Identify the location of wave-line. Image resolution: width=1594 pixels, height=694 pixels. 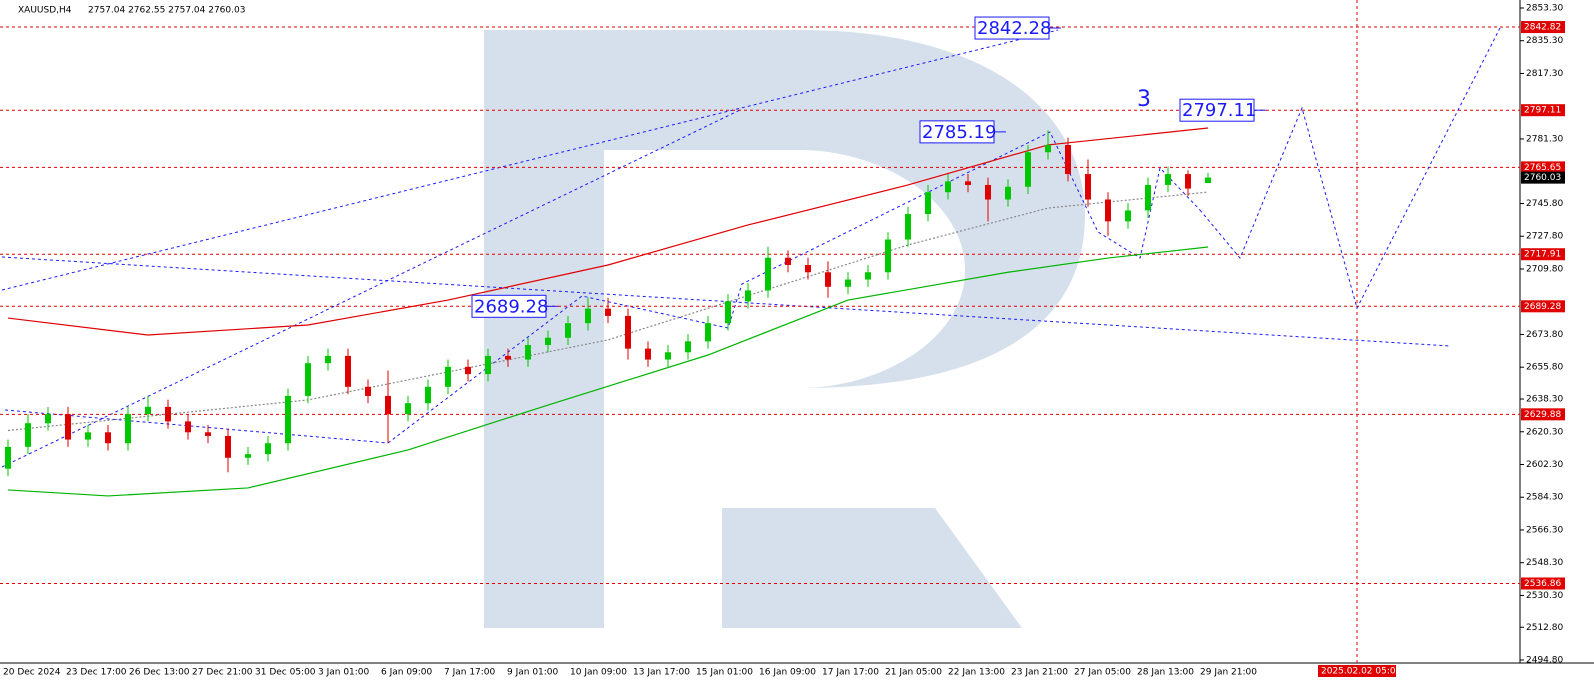
(196, 426).